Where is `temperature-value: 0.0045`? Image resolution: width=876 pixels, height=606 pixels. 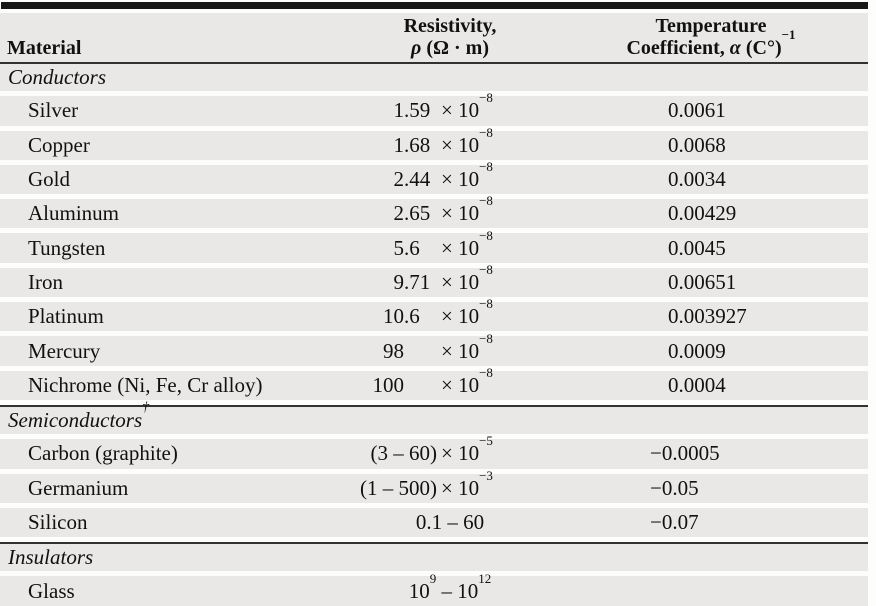 temperature-value: 0.0045 is located at coordinates (697, 247).